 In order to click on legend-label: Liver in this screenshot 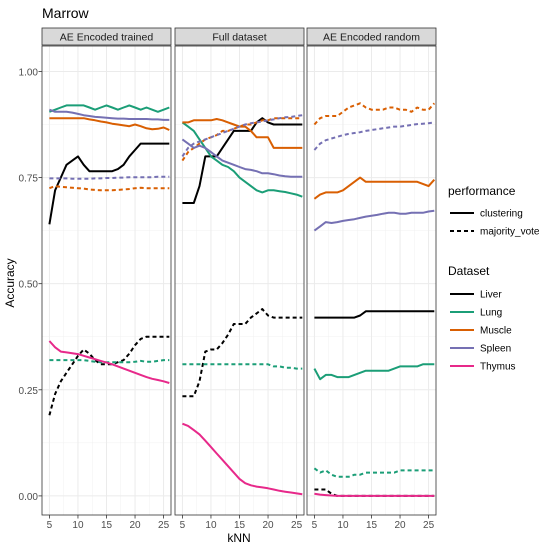, I will do `click(491, 295)`.